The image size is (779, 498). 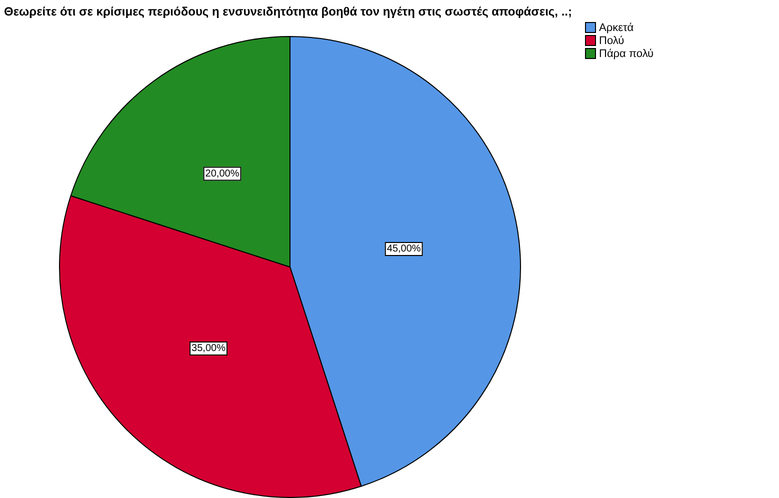 What do you see at coordinates (626, 54) in the screenshot?
I see `legend-label: Πάρα πολύ` at bounding box center [626, 54].